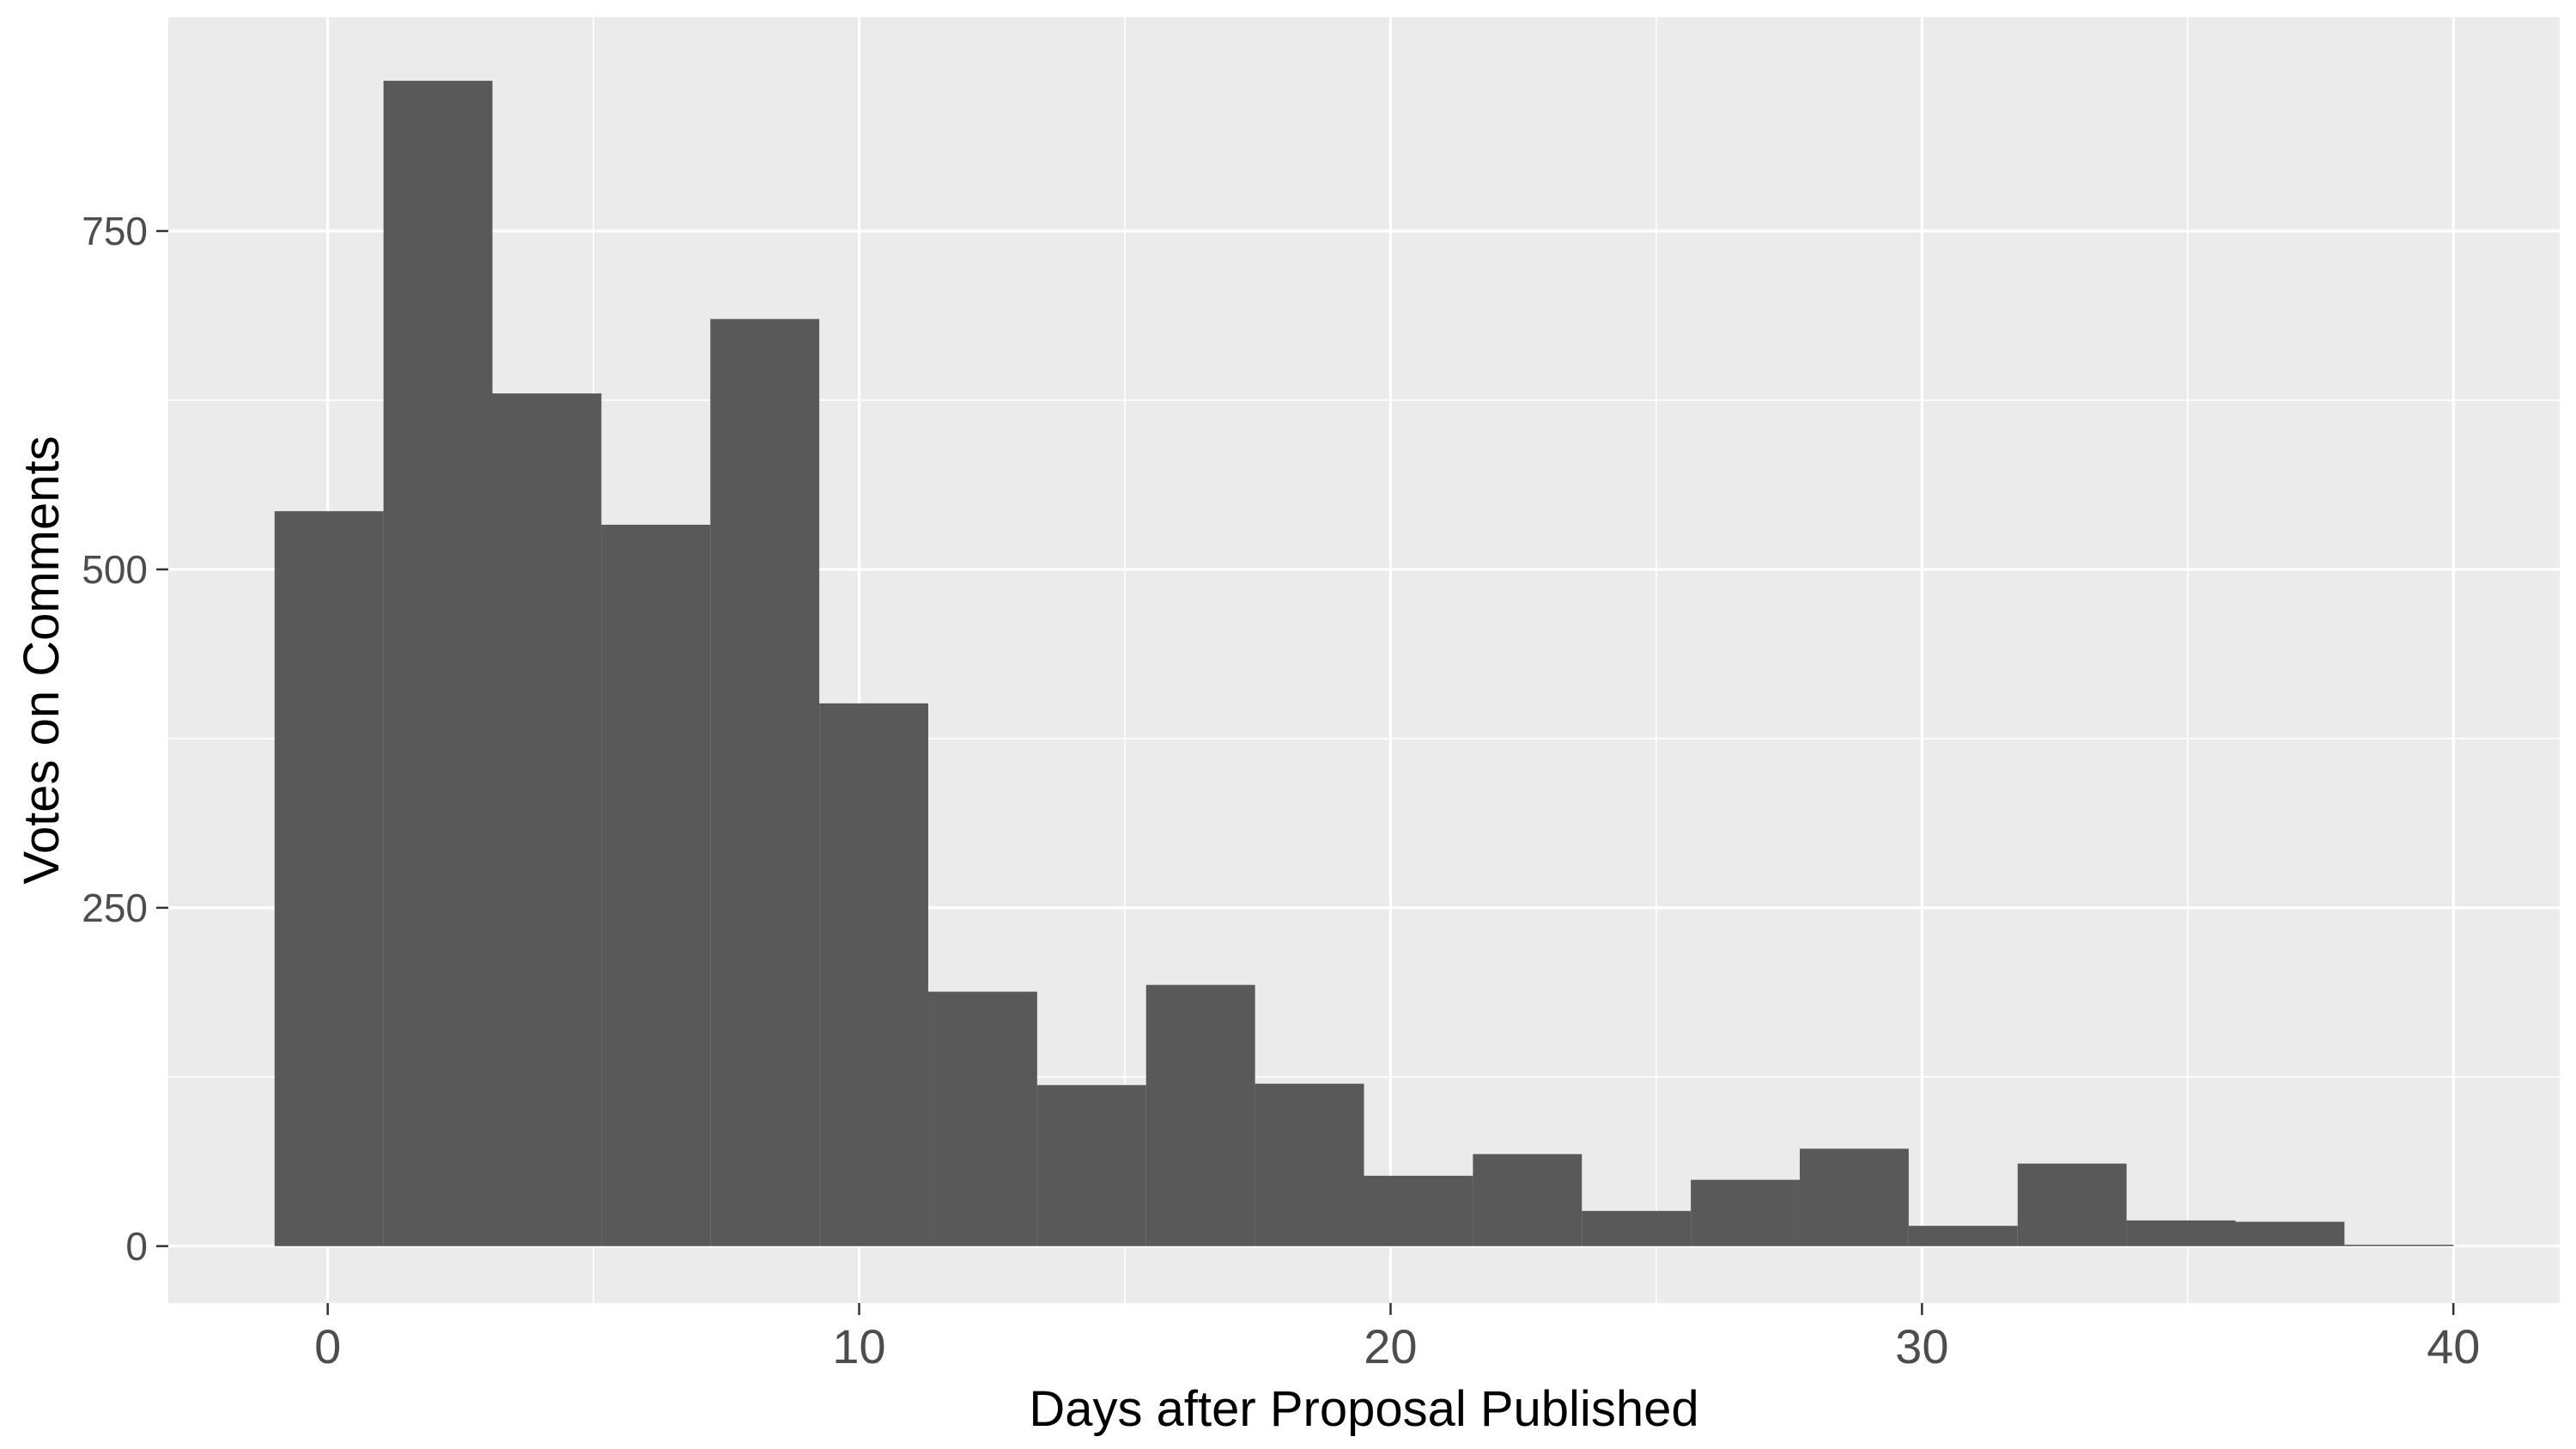 The height and width of the screenshot is (1449, 2576). What do you see at coordinates (42, 659) in the screenshot?
I see `y-axis-title: Votes on Comments` at bounding box center [42, 659].